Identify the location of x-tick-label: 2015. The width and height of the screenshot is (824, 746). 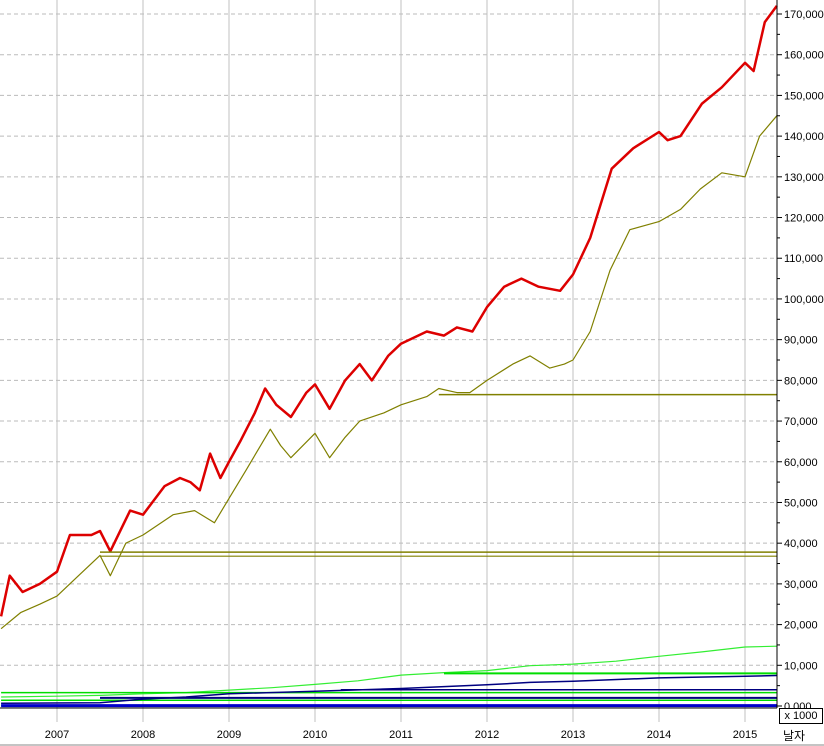
(745, 735).